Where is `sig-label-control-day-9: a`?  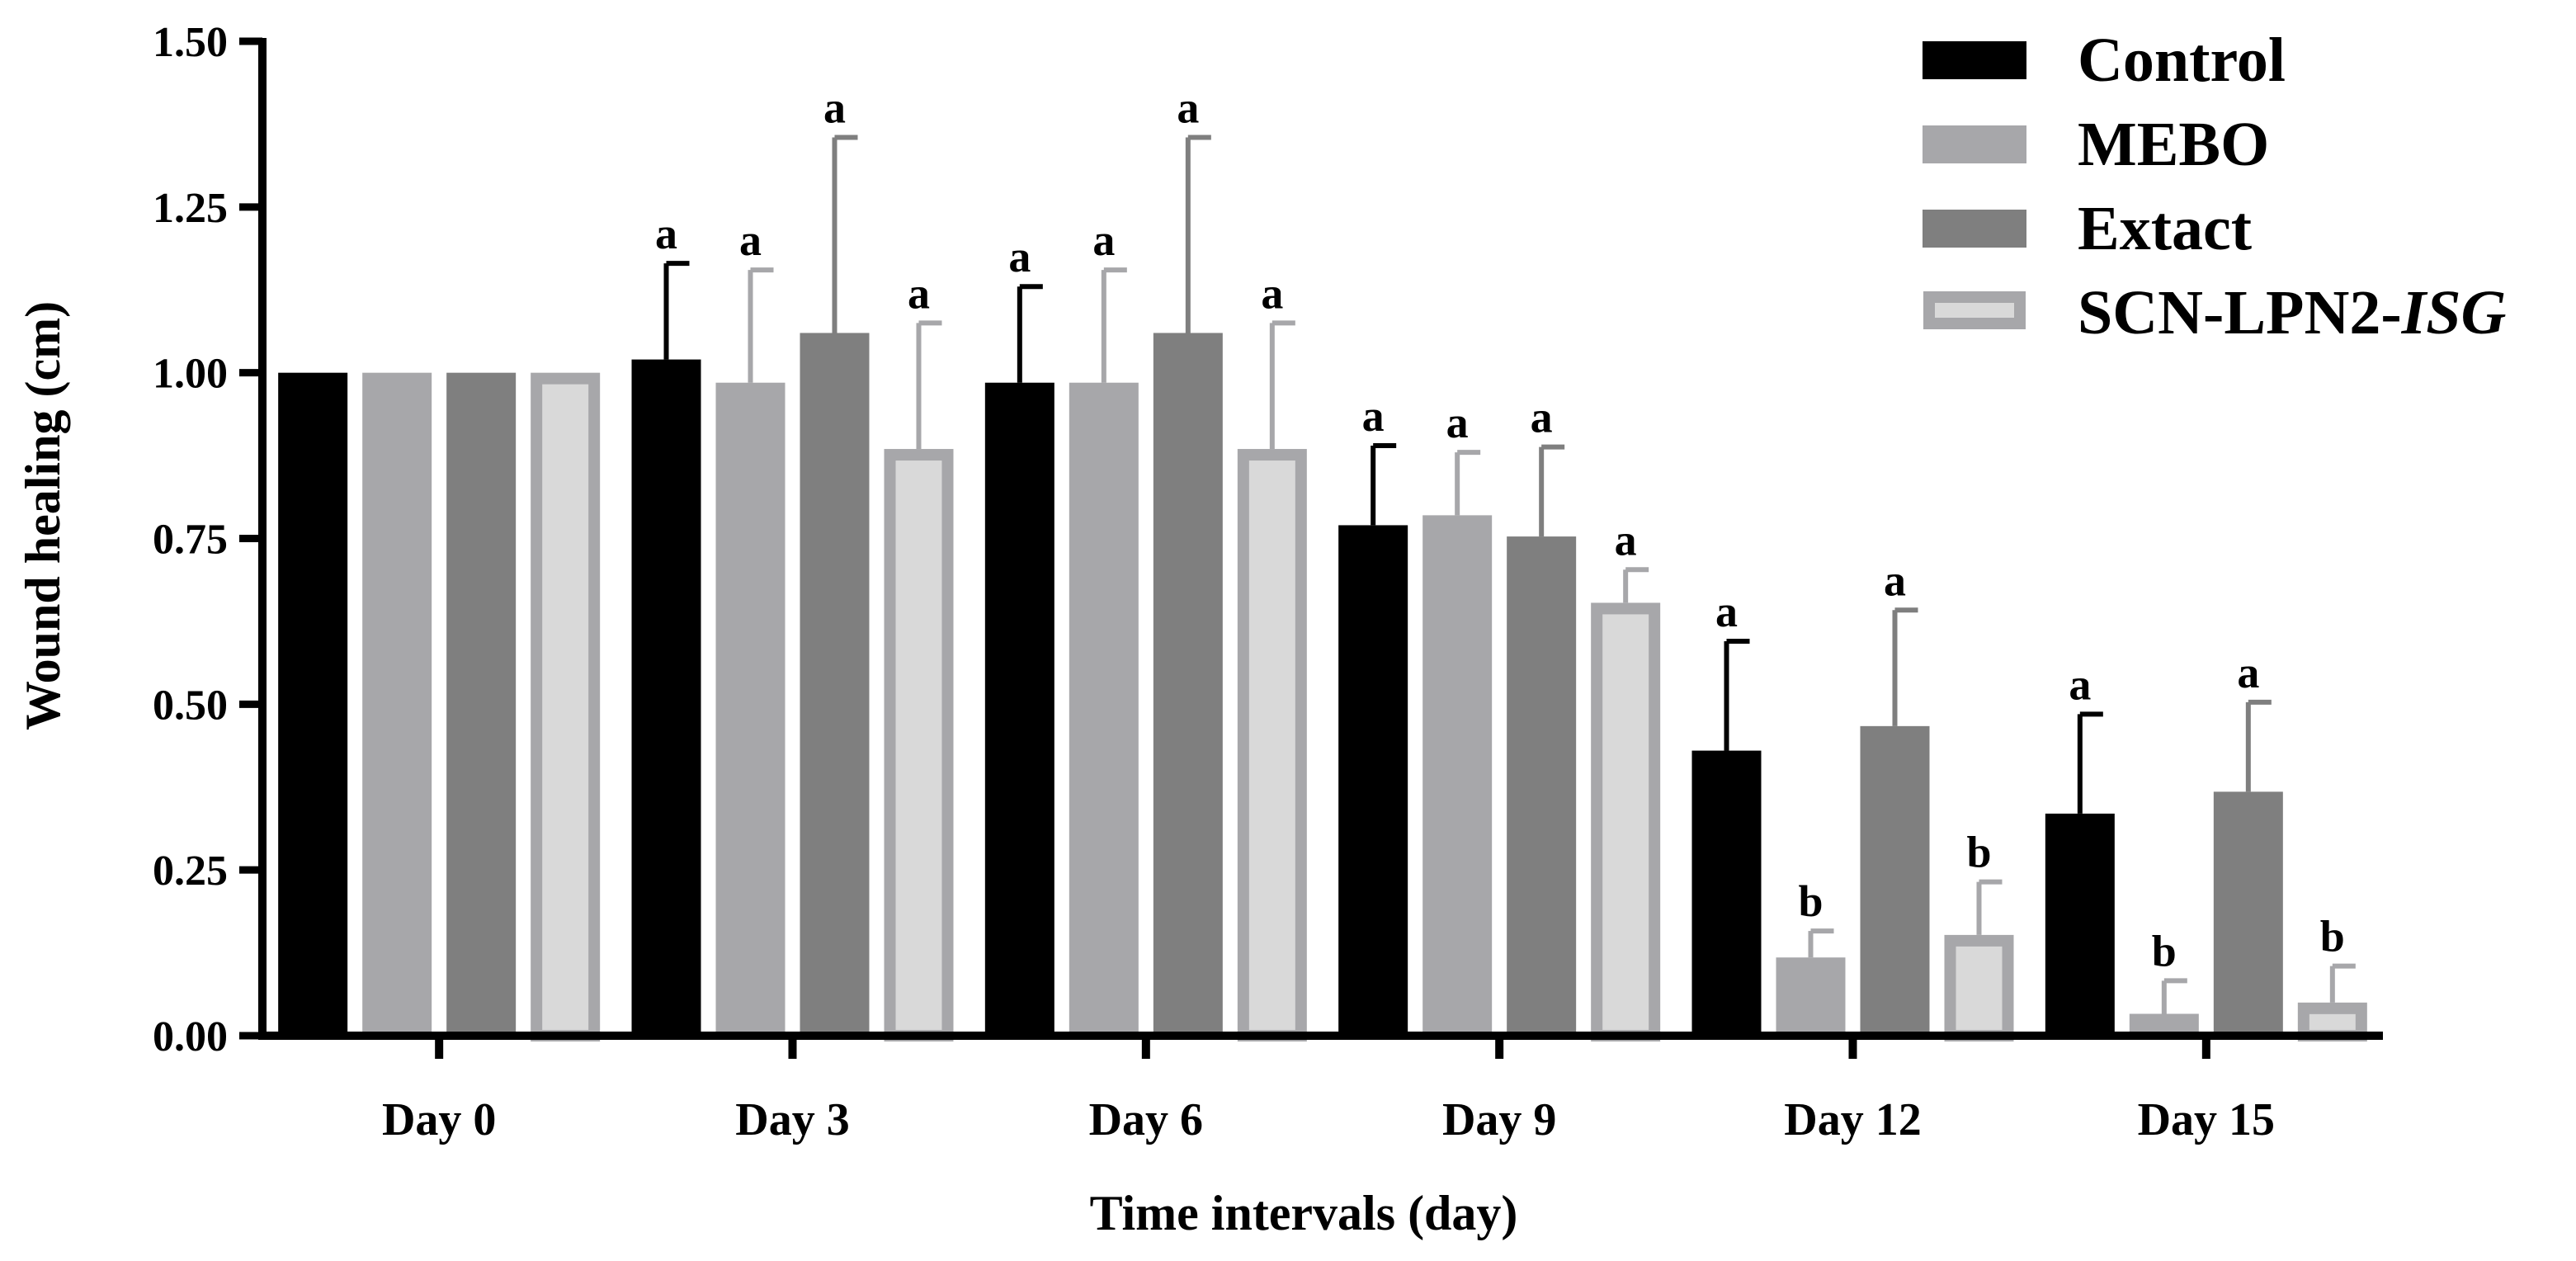
sig-label-control-day-9: a is located at coordinates (1373, 416).